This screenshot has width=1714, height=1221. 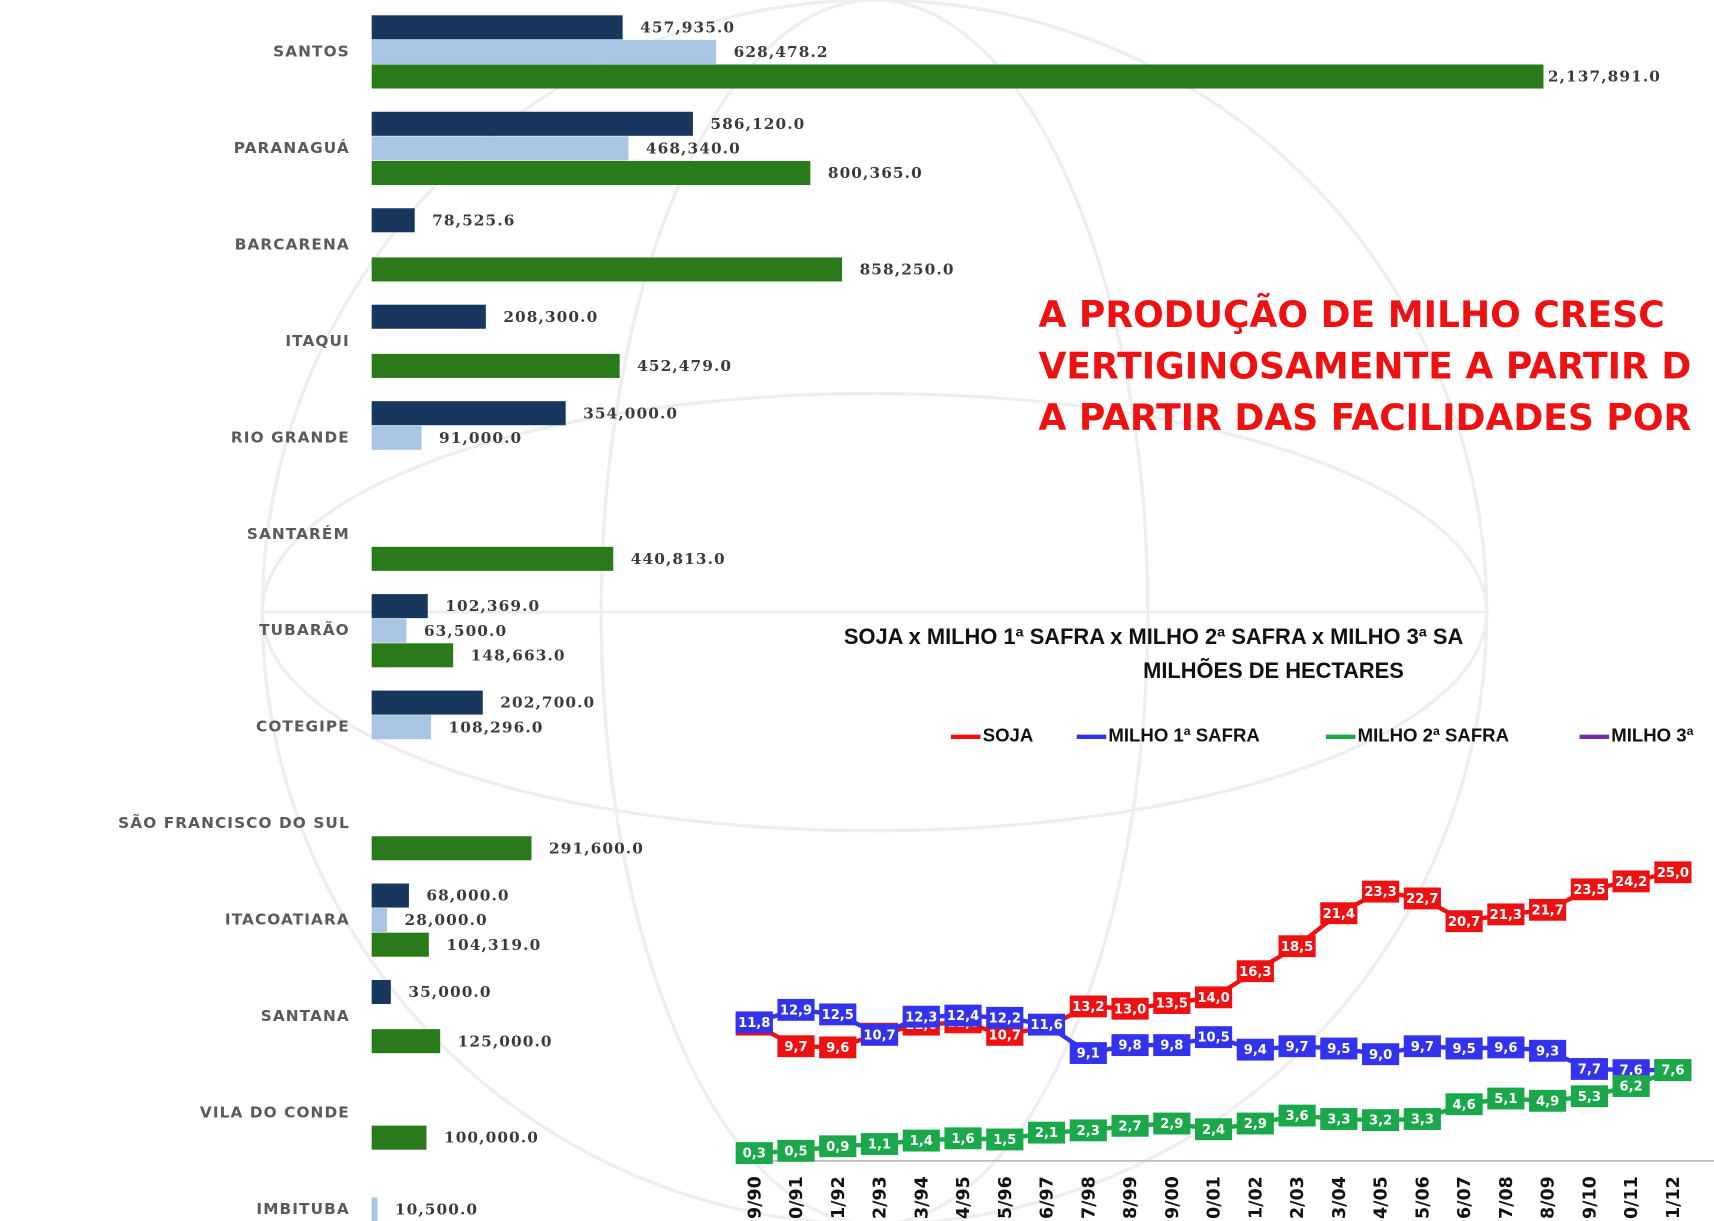 What do you see at coordinates (755, 1197) in the screenshot?
I see `x-tick-label: 9/90` at bounding box center [755, 1197].